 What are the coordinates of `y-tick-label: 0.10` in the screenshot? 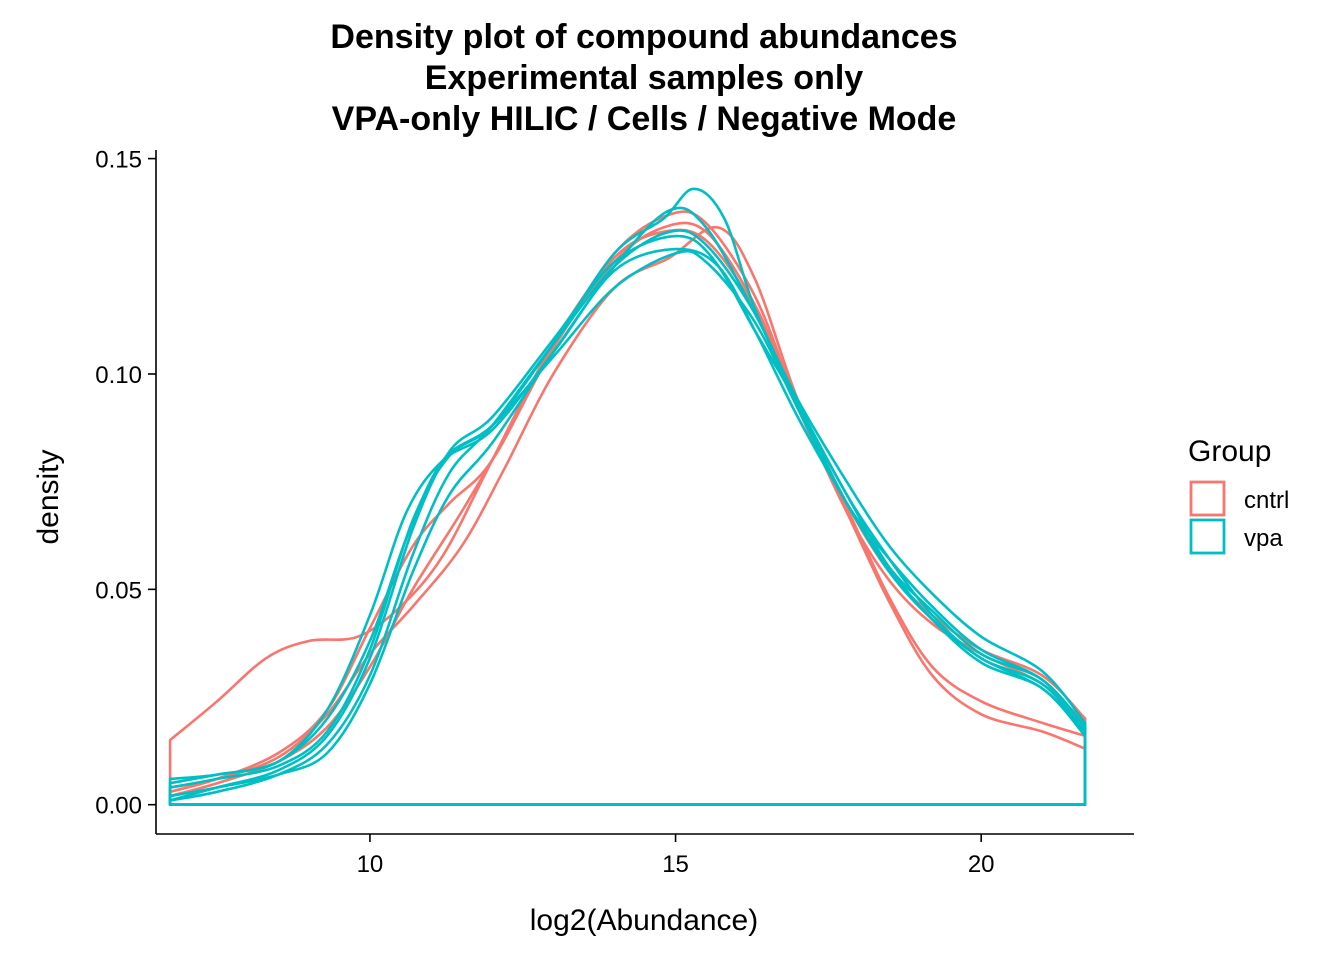 It's located at (118, 375).